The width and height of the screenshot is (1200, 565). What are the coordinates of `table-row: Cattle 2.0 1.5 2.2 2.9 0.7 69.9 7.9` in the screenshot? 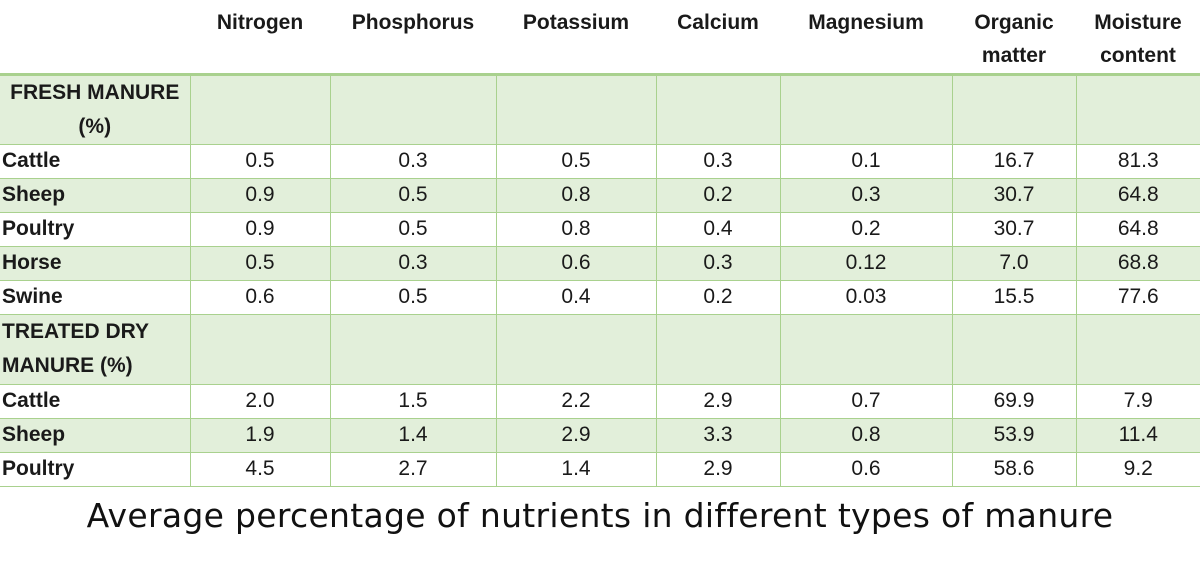 It's located at (600, 401).